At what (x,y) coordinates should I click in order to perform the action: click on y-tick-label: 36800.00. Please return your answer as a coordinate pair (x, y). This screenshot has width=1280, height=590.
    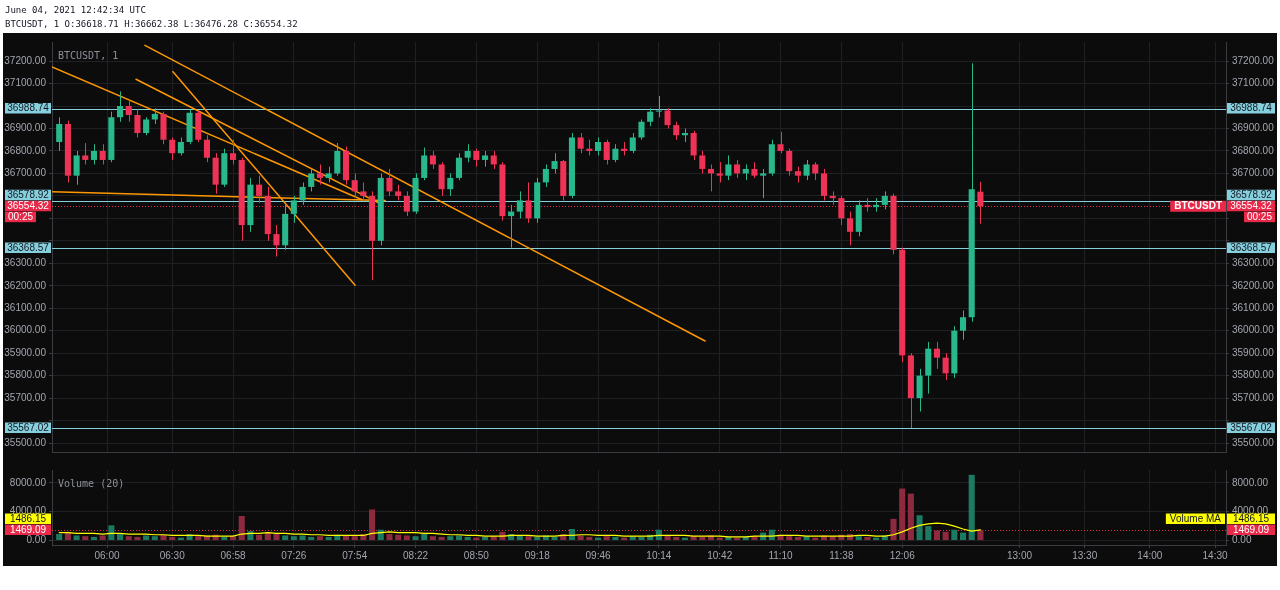
    Looking at the image, I should click on (25, 150).